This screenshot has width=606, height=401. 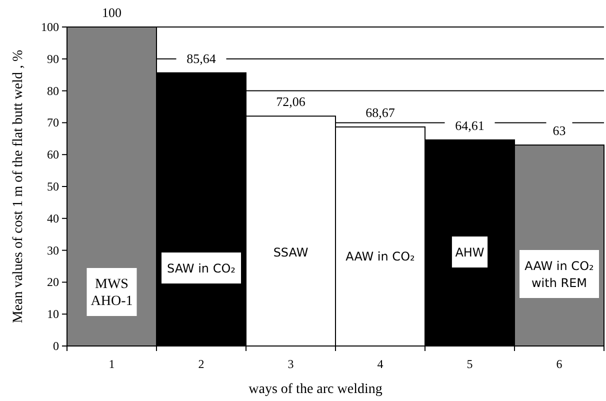 I want to click on annotation: AHW, so click(x=469, y=253).